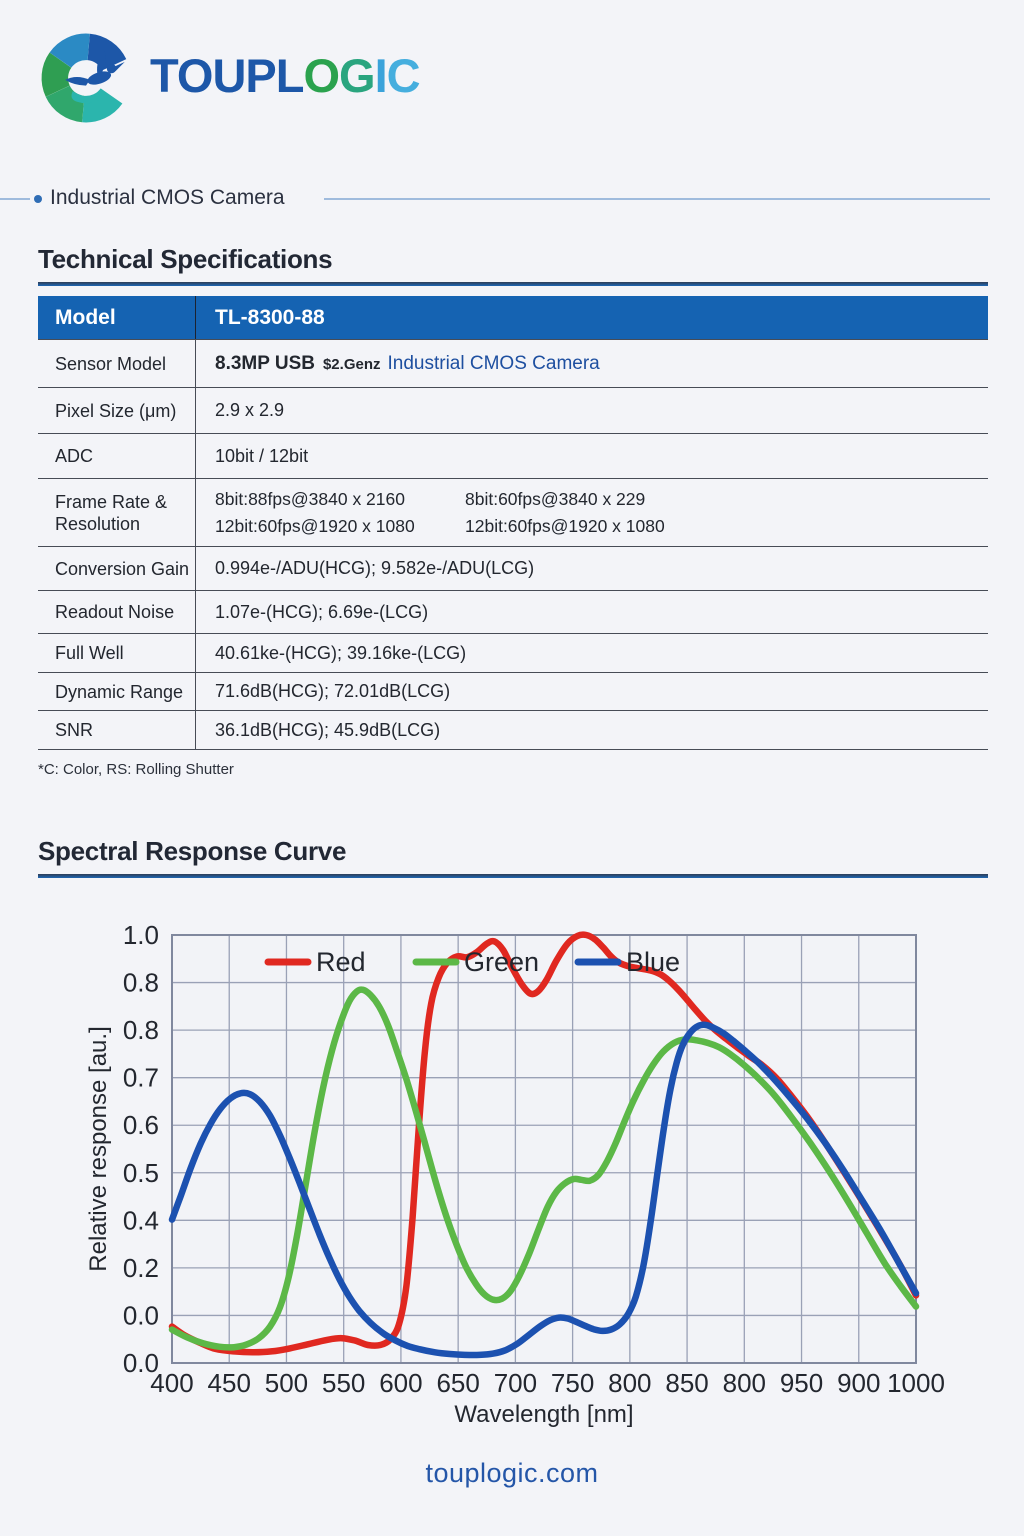 This screenshot has width=1024, height=1536. Describe the element at coordinates (117, 612) in the screenshot. I see `row-label: Readout Noise` at that location.